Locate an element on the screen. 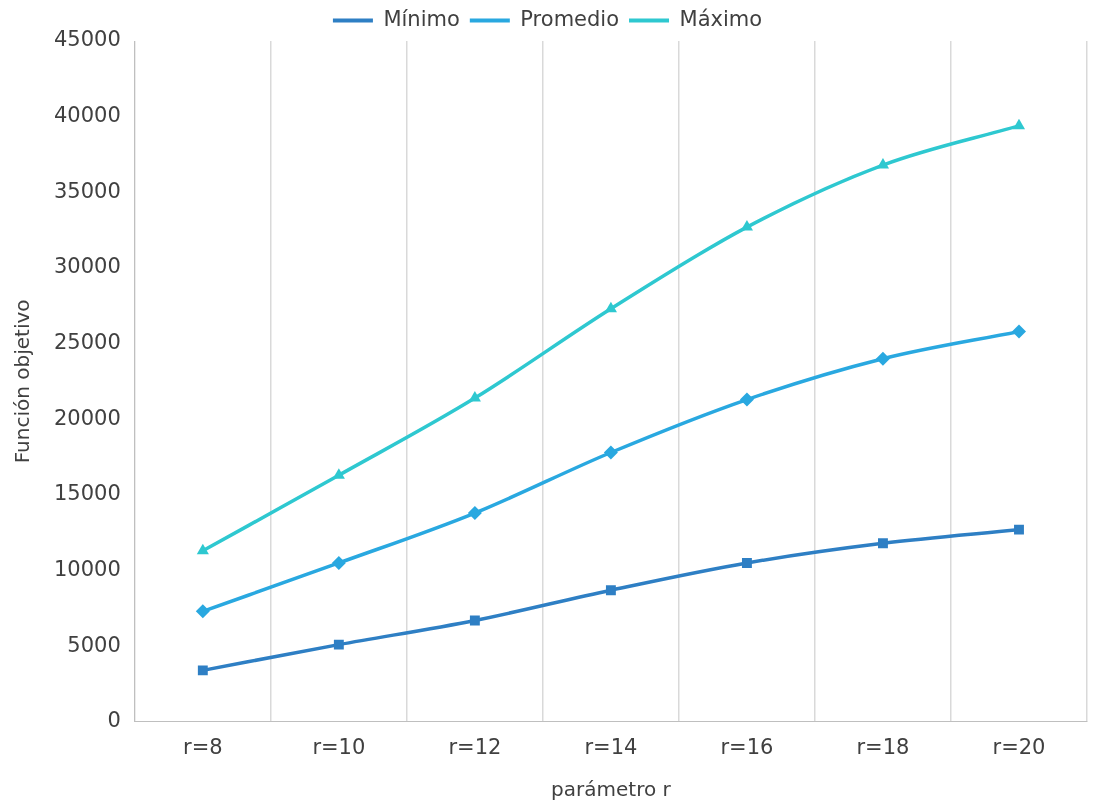 This screenshot has height=811, width=1107. x-tick-label: r=10 is located at coordinates (339, 746).